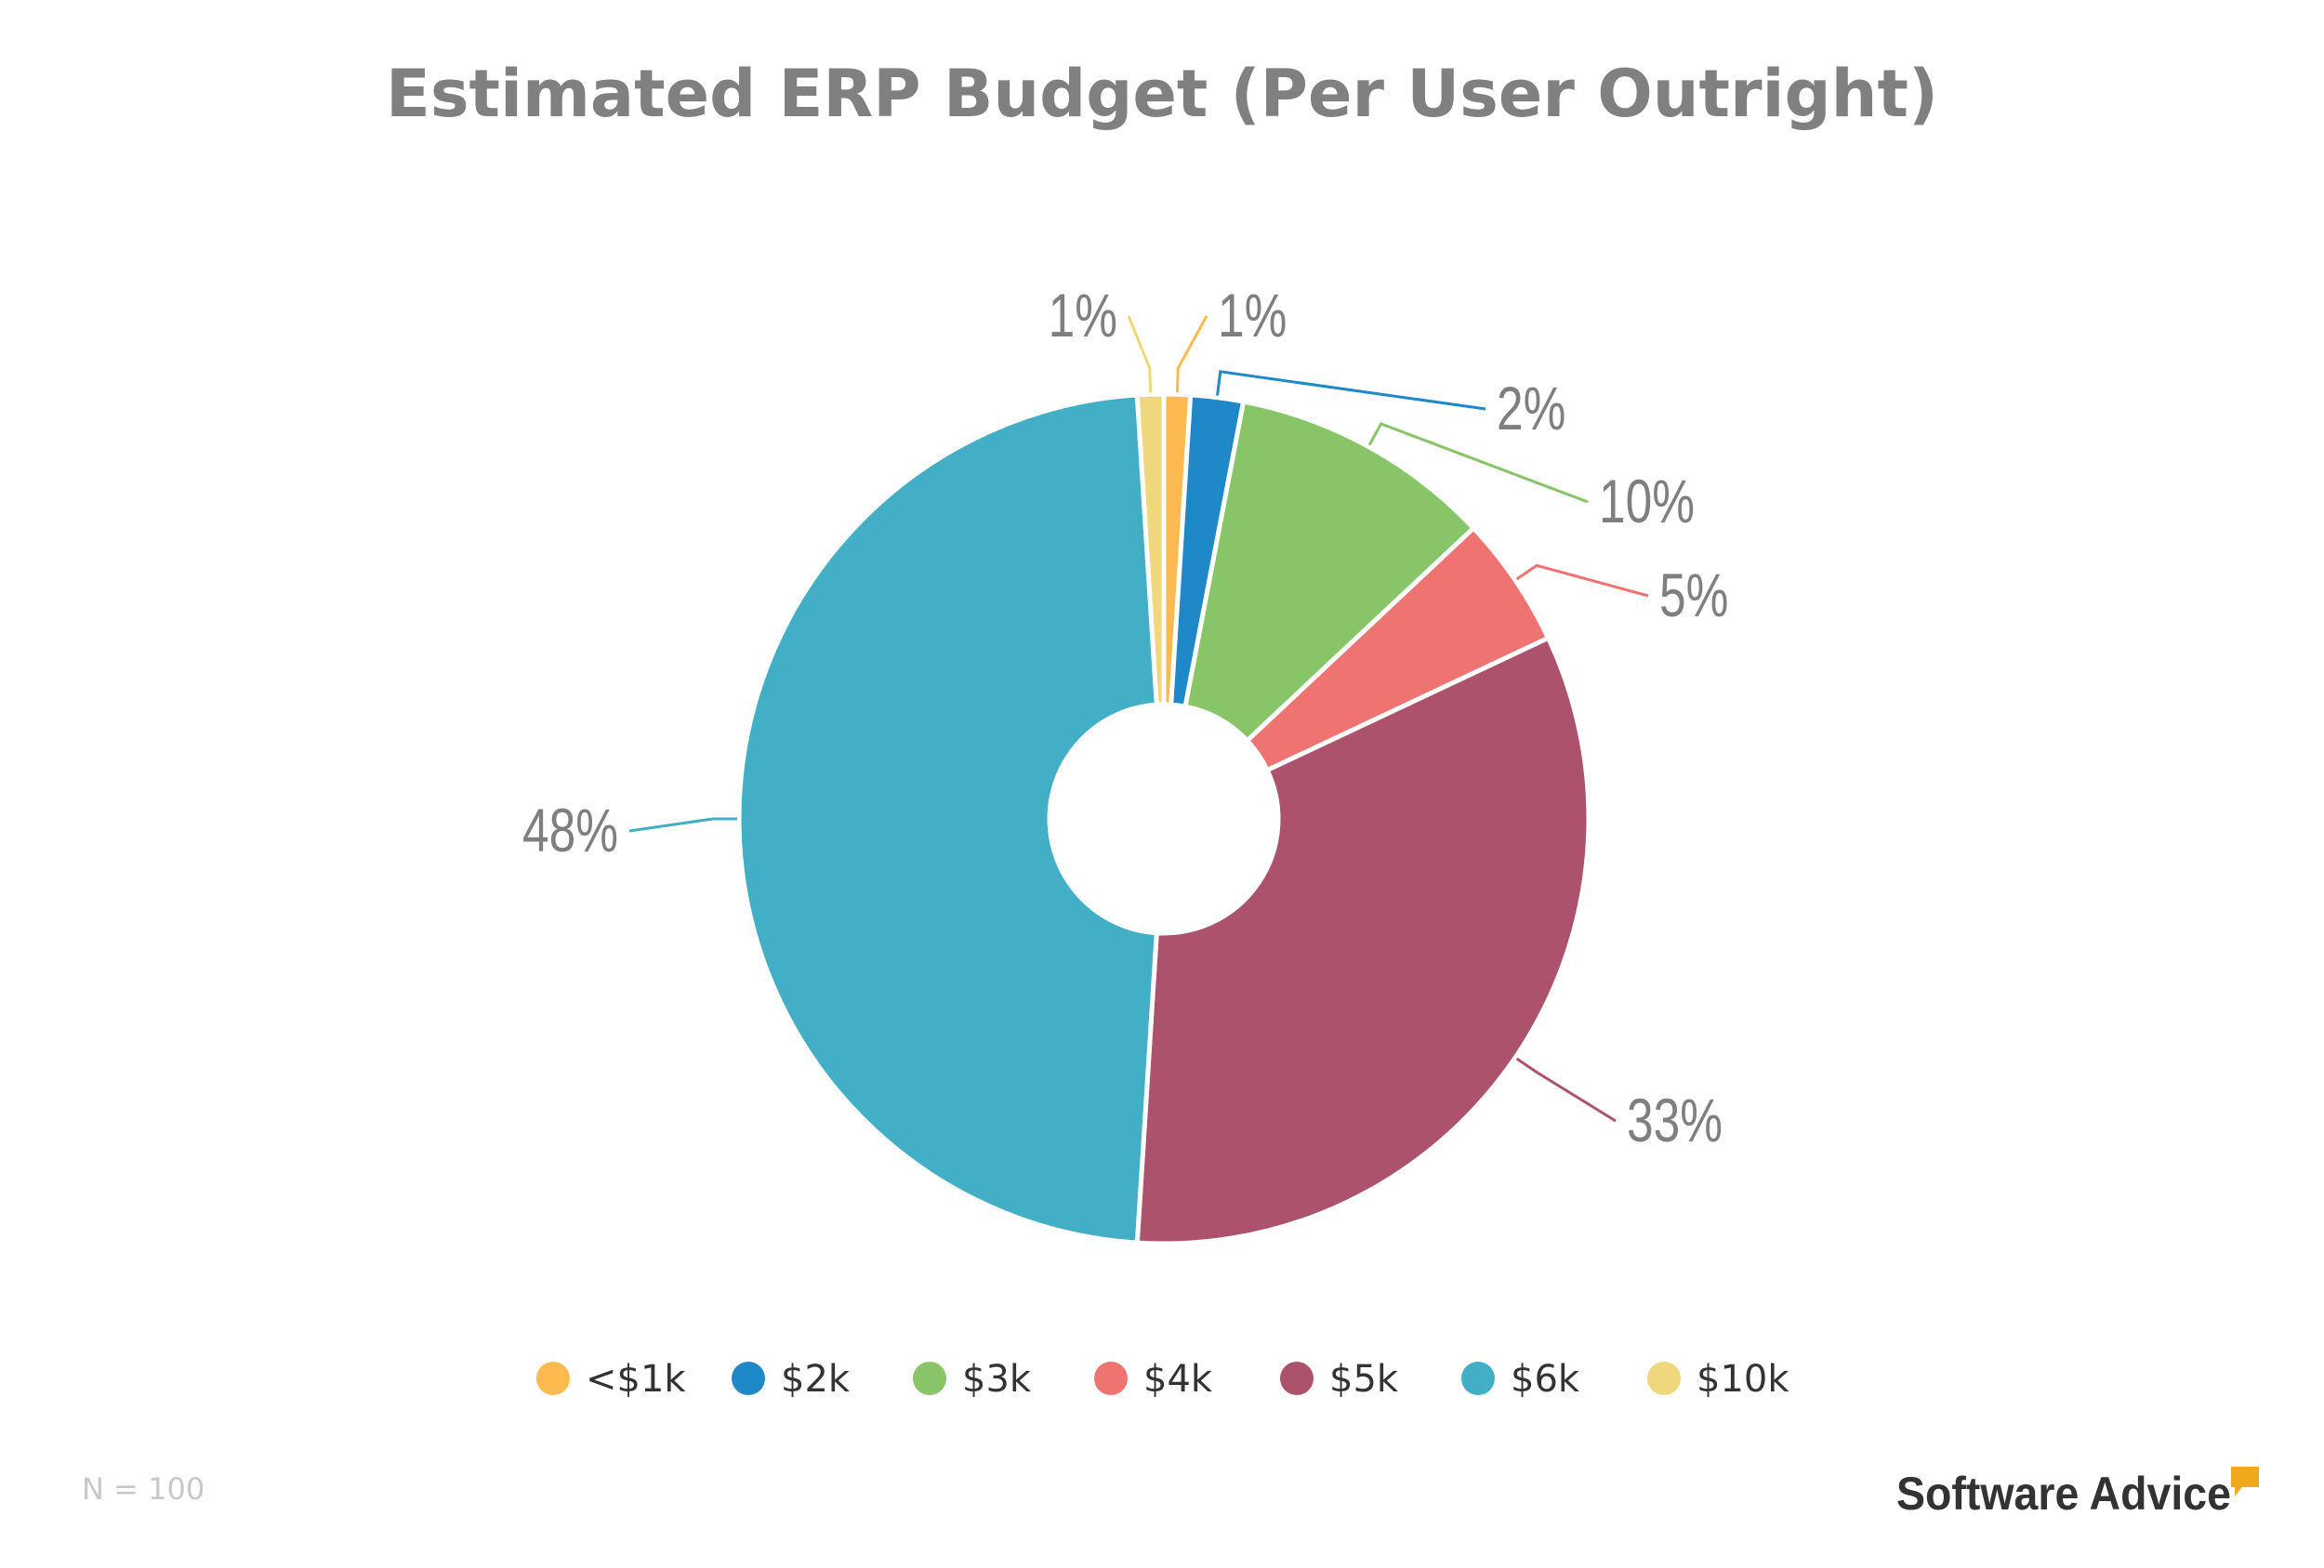  I want to click on legend-label: $10k, so click(1743, 1380).